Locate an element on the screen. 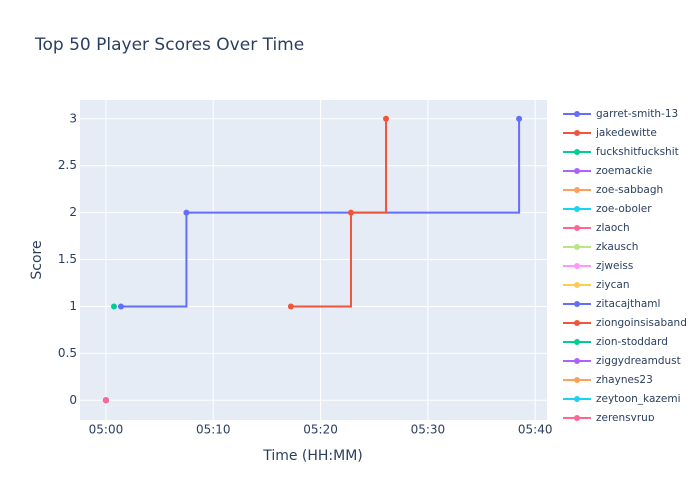  y-tick-label: 0 is located at coordinates (73, 400).